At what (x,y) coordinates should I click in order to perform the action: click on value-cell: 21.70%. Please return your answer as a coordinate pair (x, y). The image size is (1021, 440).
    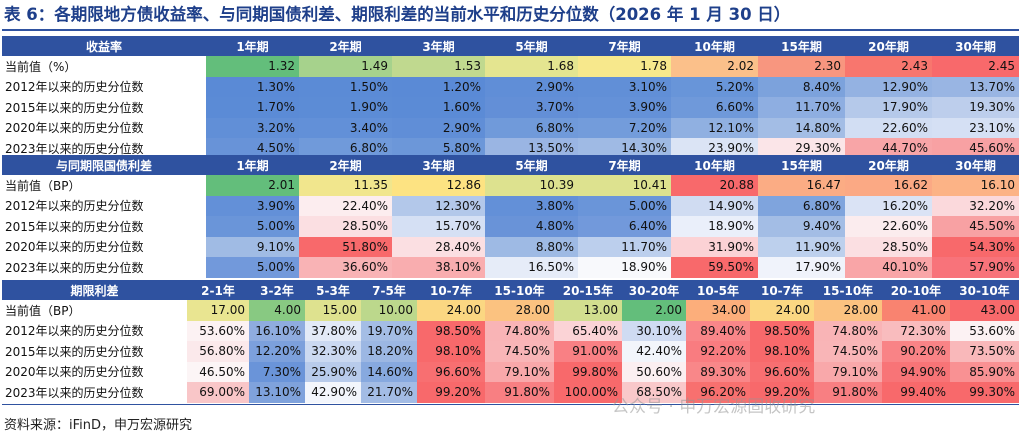
    Looking at the image, I should click on (389, 392).